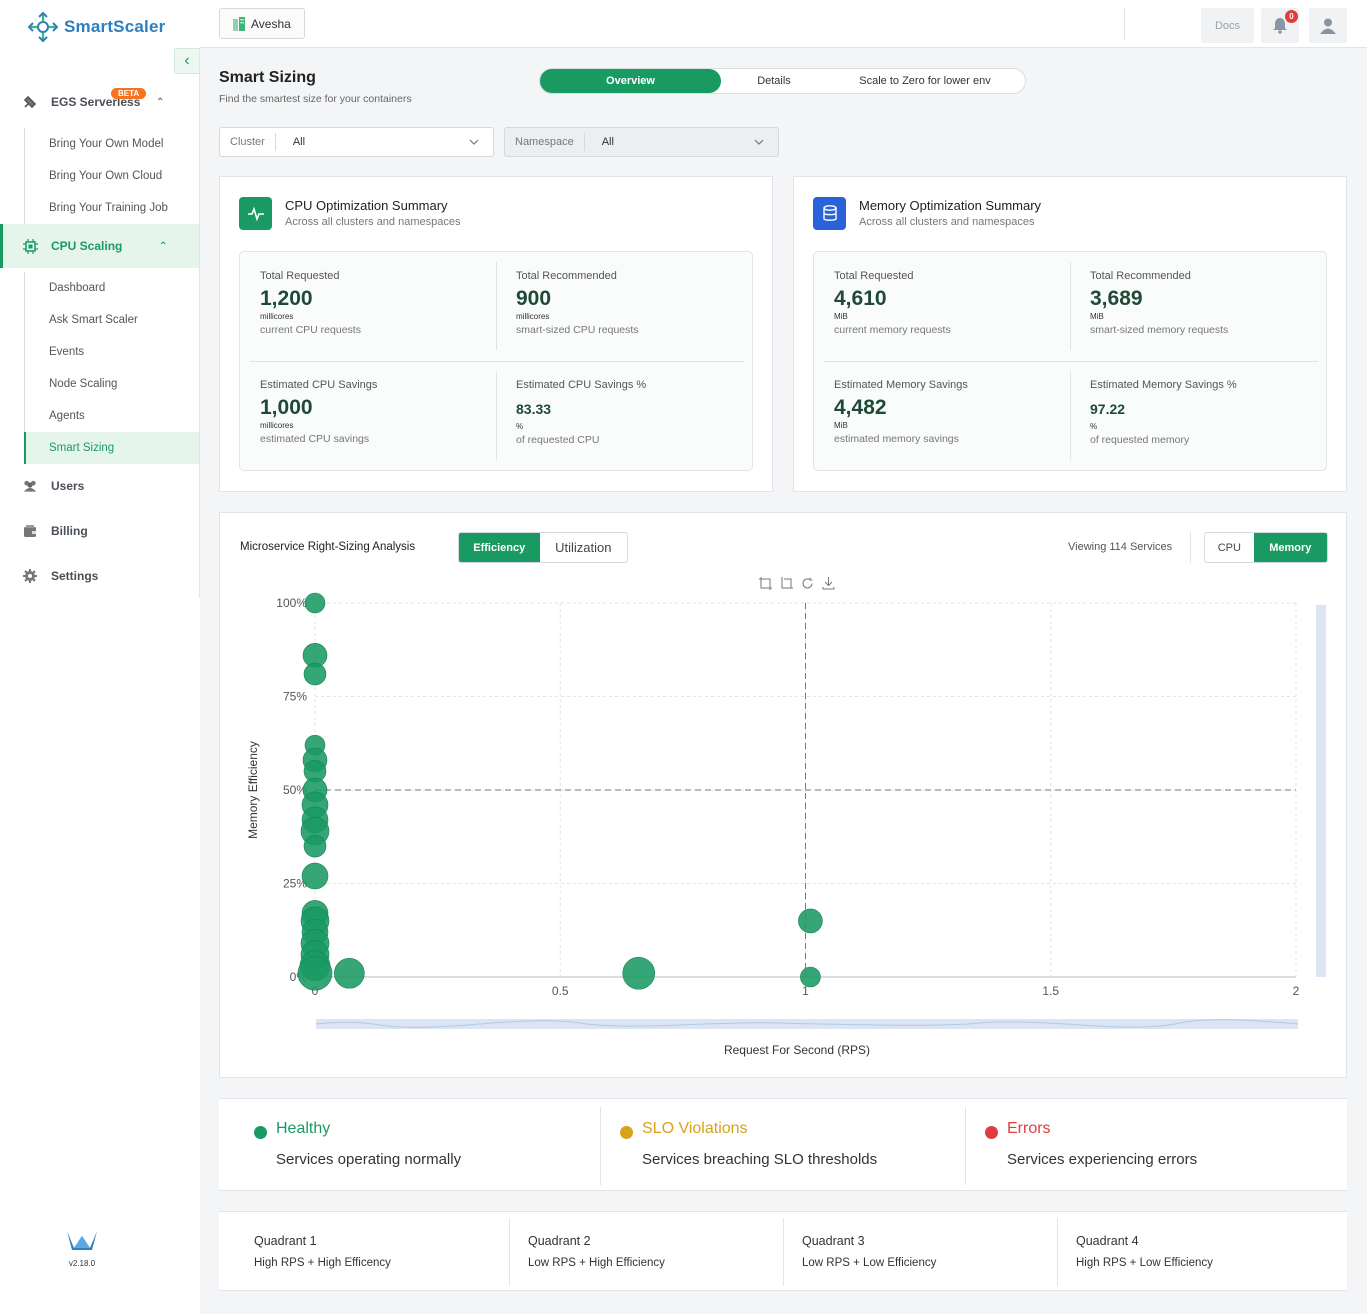  Describe the element at coordinates (797, 1050) in the screenshot. I see `x-axis-label: Request For Second (RPS)` at that location.